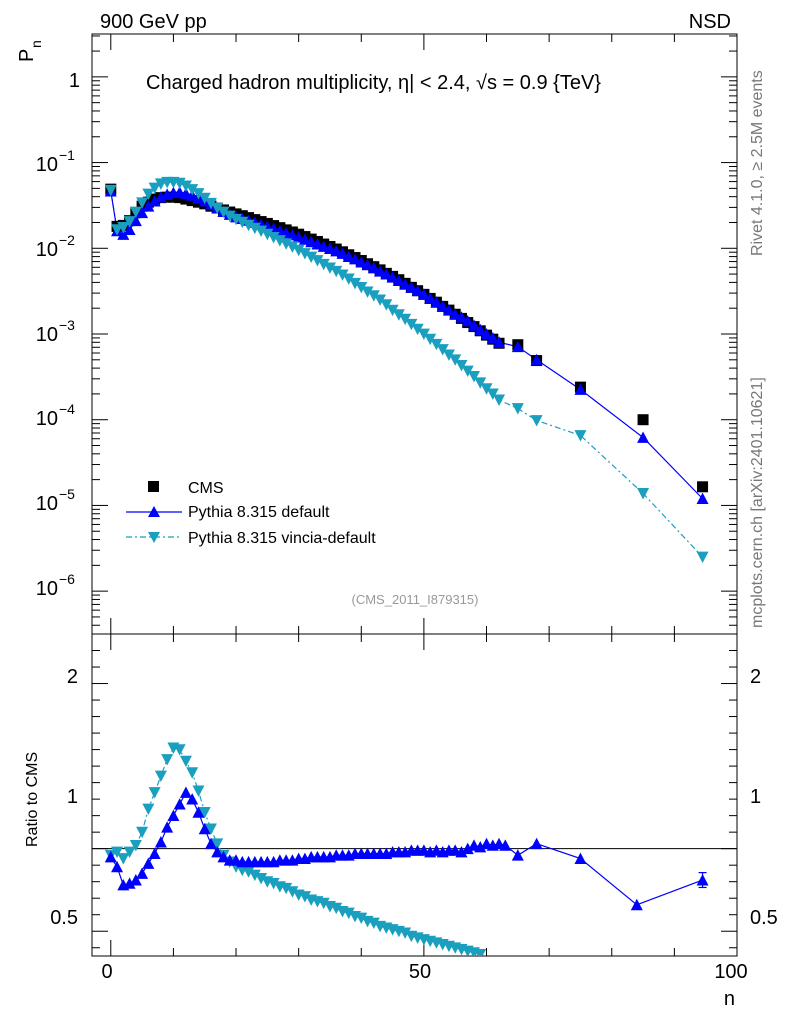 The width and height of the screenshot is (786, 1024). Describe the element at coordinates (47, 589) in the screenshot. I see `y-tick-label-1e-6: 10` at that location.